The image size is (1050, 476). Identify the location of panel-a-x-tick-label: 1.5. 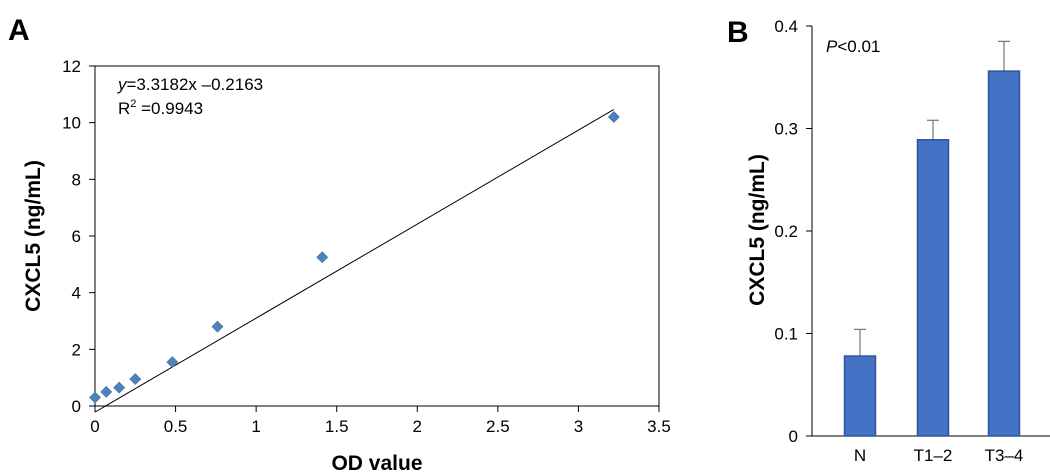
(337, 426).